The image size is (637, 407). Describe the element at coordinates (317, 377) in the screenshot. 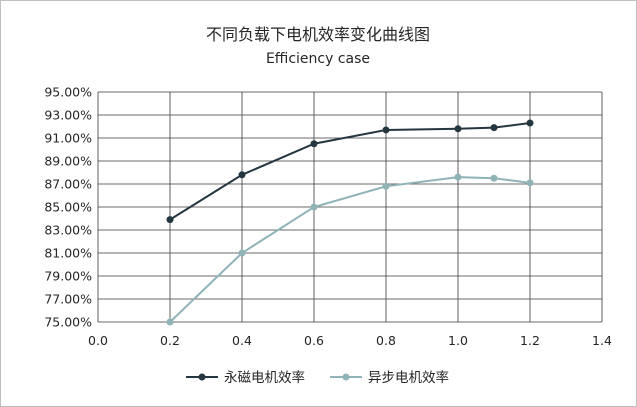

I see `legend: 永磁电机效率 异步电机效率` at that location.